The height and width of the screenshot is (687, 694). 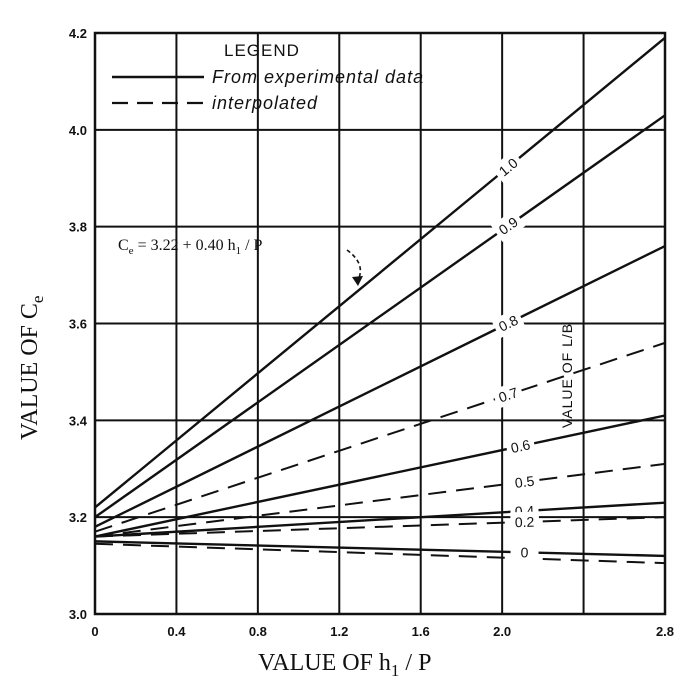 I want to click on x-tick-label: 1.6, so click(x=421, y=631).